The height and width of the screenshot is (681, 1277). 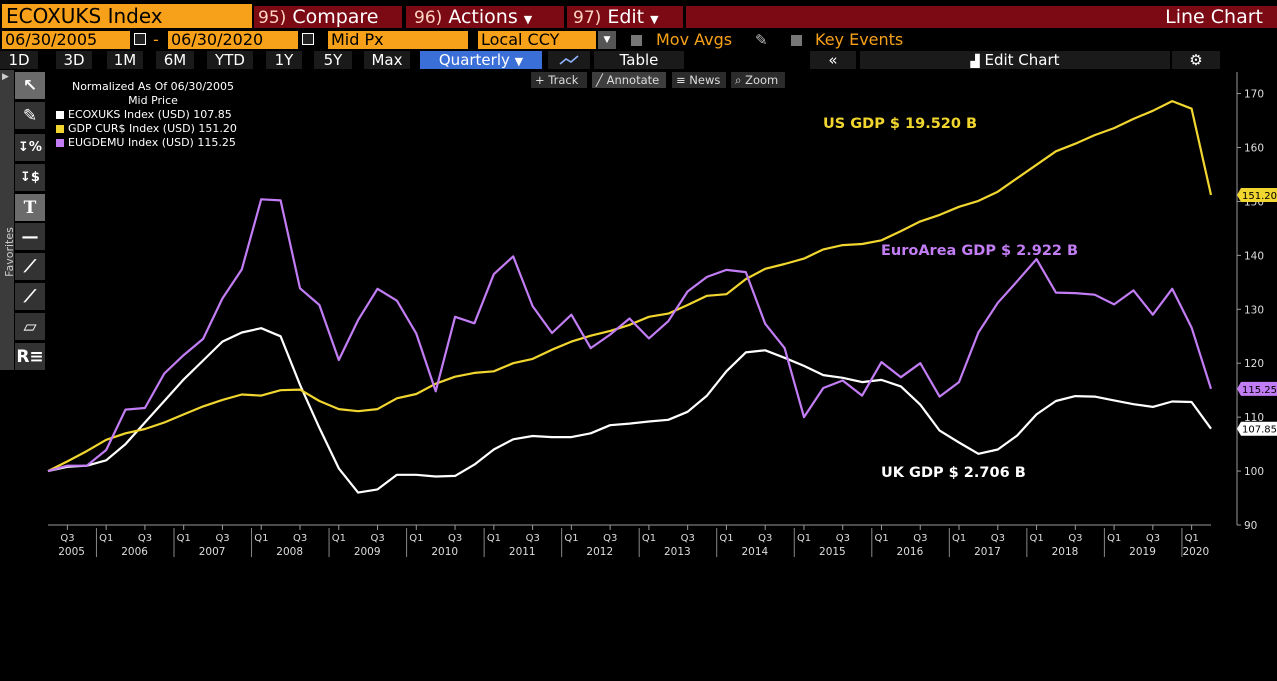 I want to click on range-1m: 1M, so click(x=125, y=60).